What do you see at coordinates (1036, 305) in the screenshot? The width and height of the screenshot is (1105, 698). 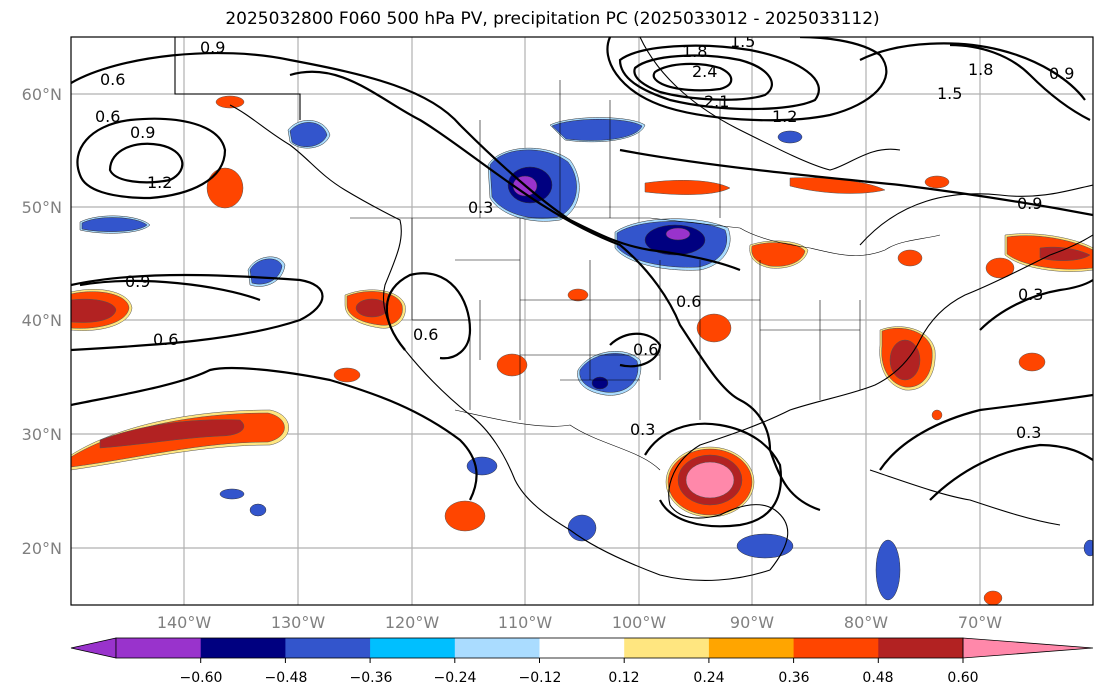 I see `pv-contour-0-3-ne` at bounding box center [1036, 305].